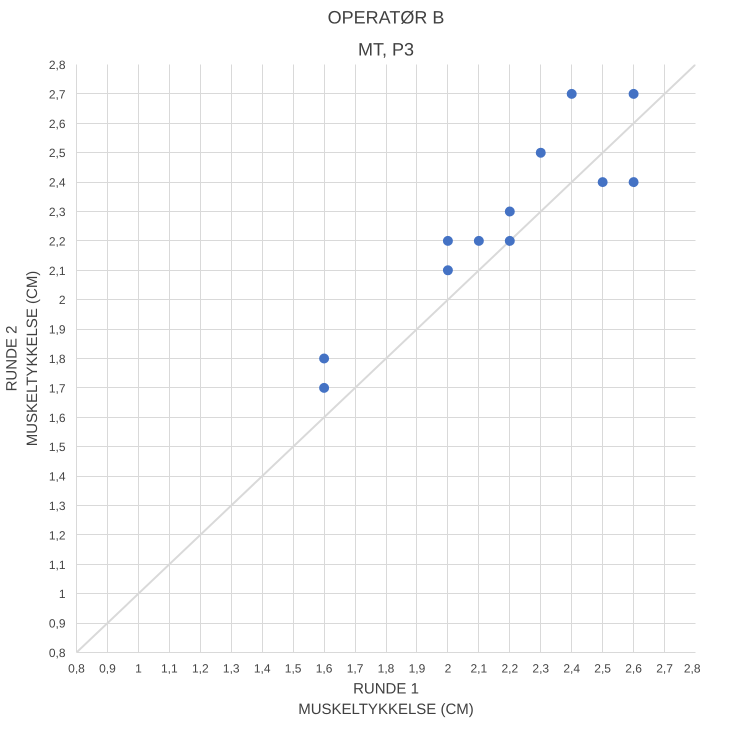  I want to click on y-tick-label: 1,2, so click(57, 535).